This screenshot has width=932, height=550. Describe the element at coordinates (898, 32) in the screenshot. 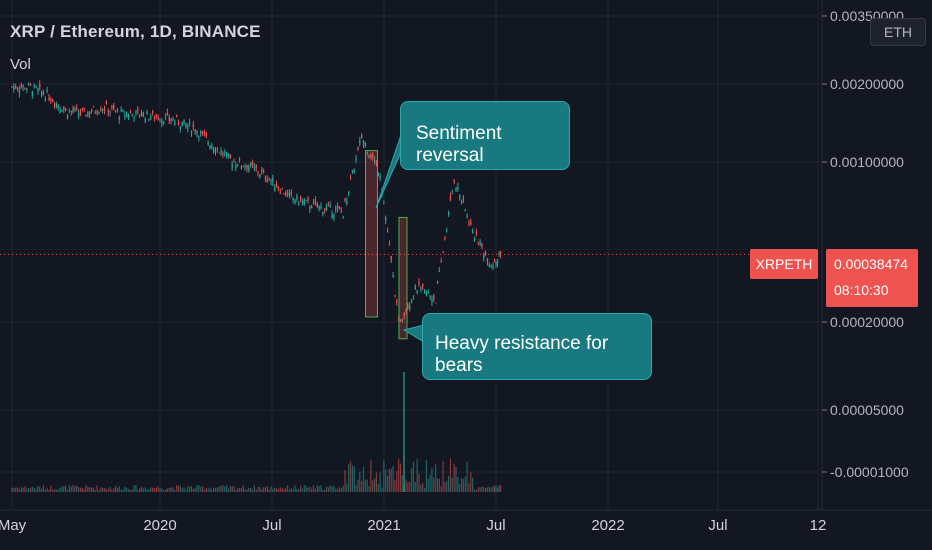

I see `currency-badge: ETH` at that location.